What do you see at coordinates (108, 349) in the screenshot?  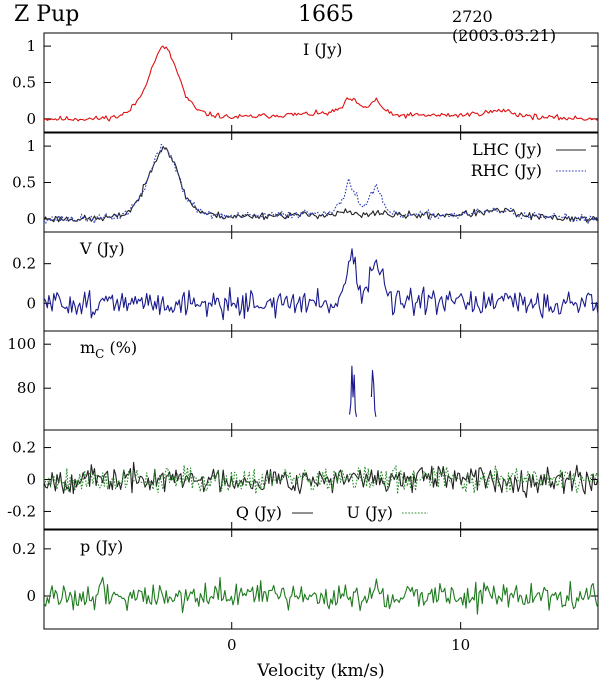 I see `panel-mC-label: mC (%)` at bounding box center [108, 349].